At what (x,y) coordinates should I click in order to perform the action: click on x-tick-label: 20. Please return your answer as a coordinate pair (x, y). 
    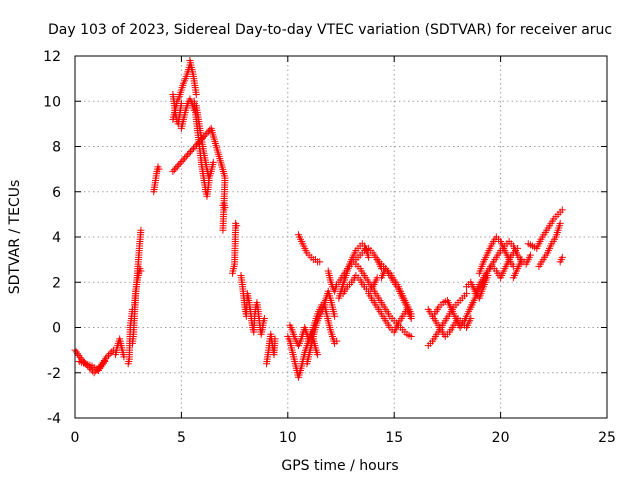
    Looking at the image, I should click on (501, 438).